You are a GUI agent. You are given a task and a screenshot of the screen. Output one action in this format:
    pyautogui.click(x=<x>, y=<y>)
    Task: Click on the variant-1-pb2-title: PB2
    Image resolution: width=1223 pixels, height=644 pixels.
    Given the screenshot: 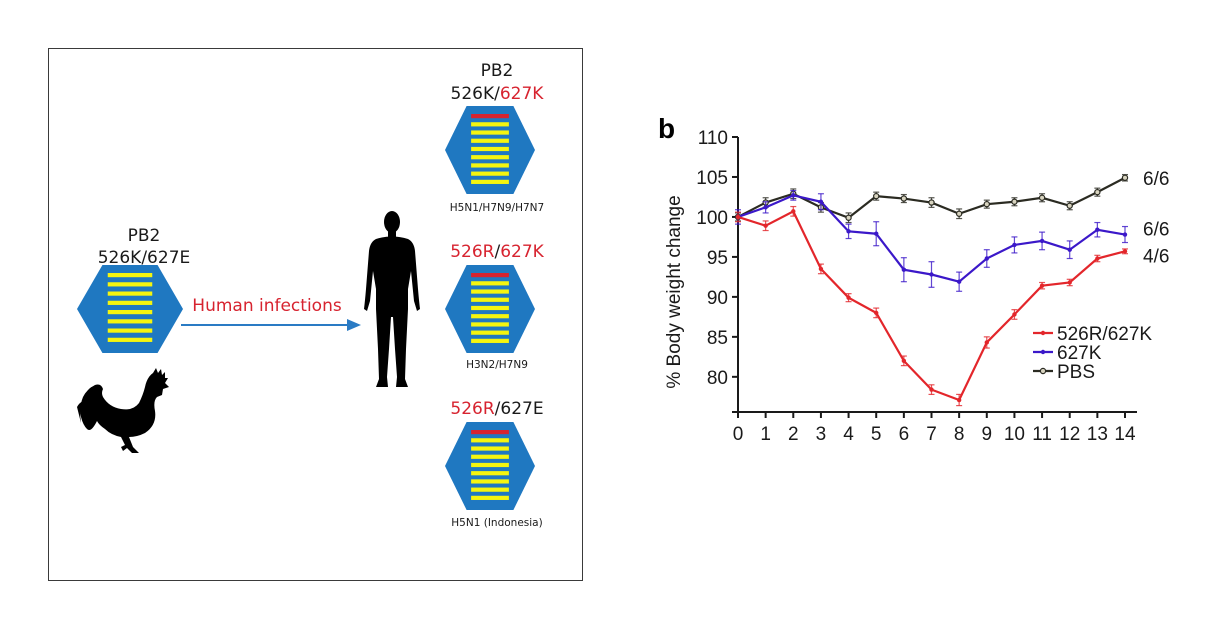 What is the action you would take?
    pyautogui.click(x=497, y=71)
    